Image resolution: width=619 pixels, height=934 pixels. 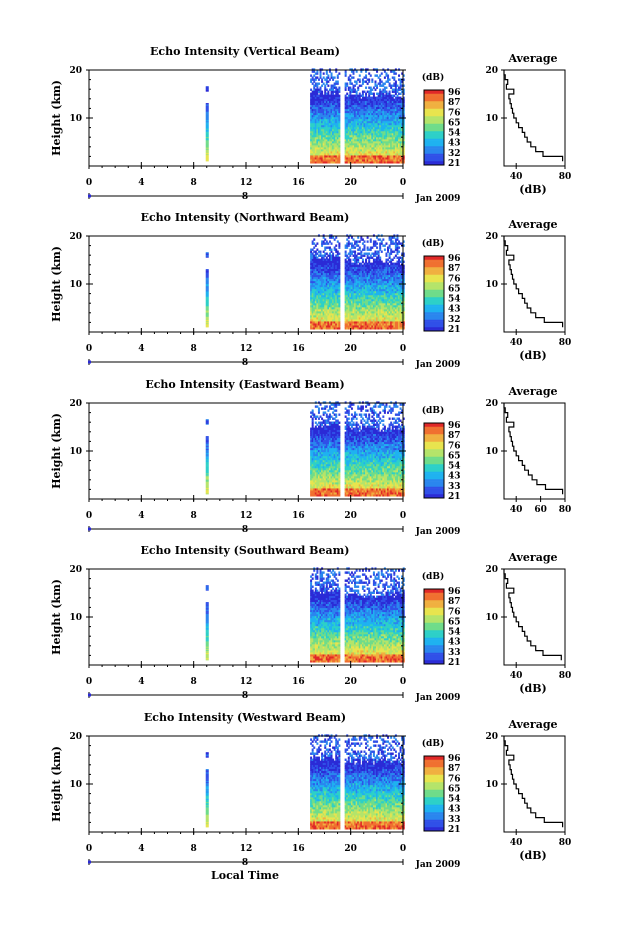 What do you see at coordinates (454, 320) in the screenshot?
I see `colorbar-tick-label: 32` at bounding box center [454, 320].